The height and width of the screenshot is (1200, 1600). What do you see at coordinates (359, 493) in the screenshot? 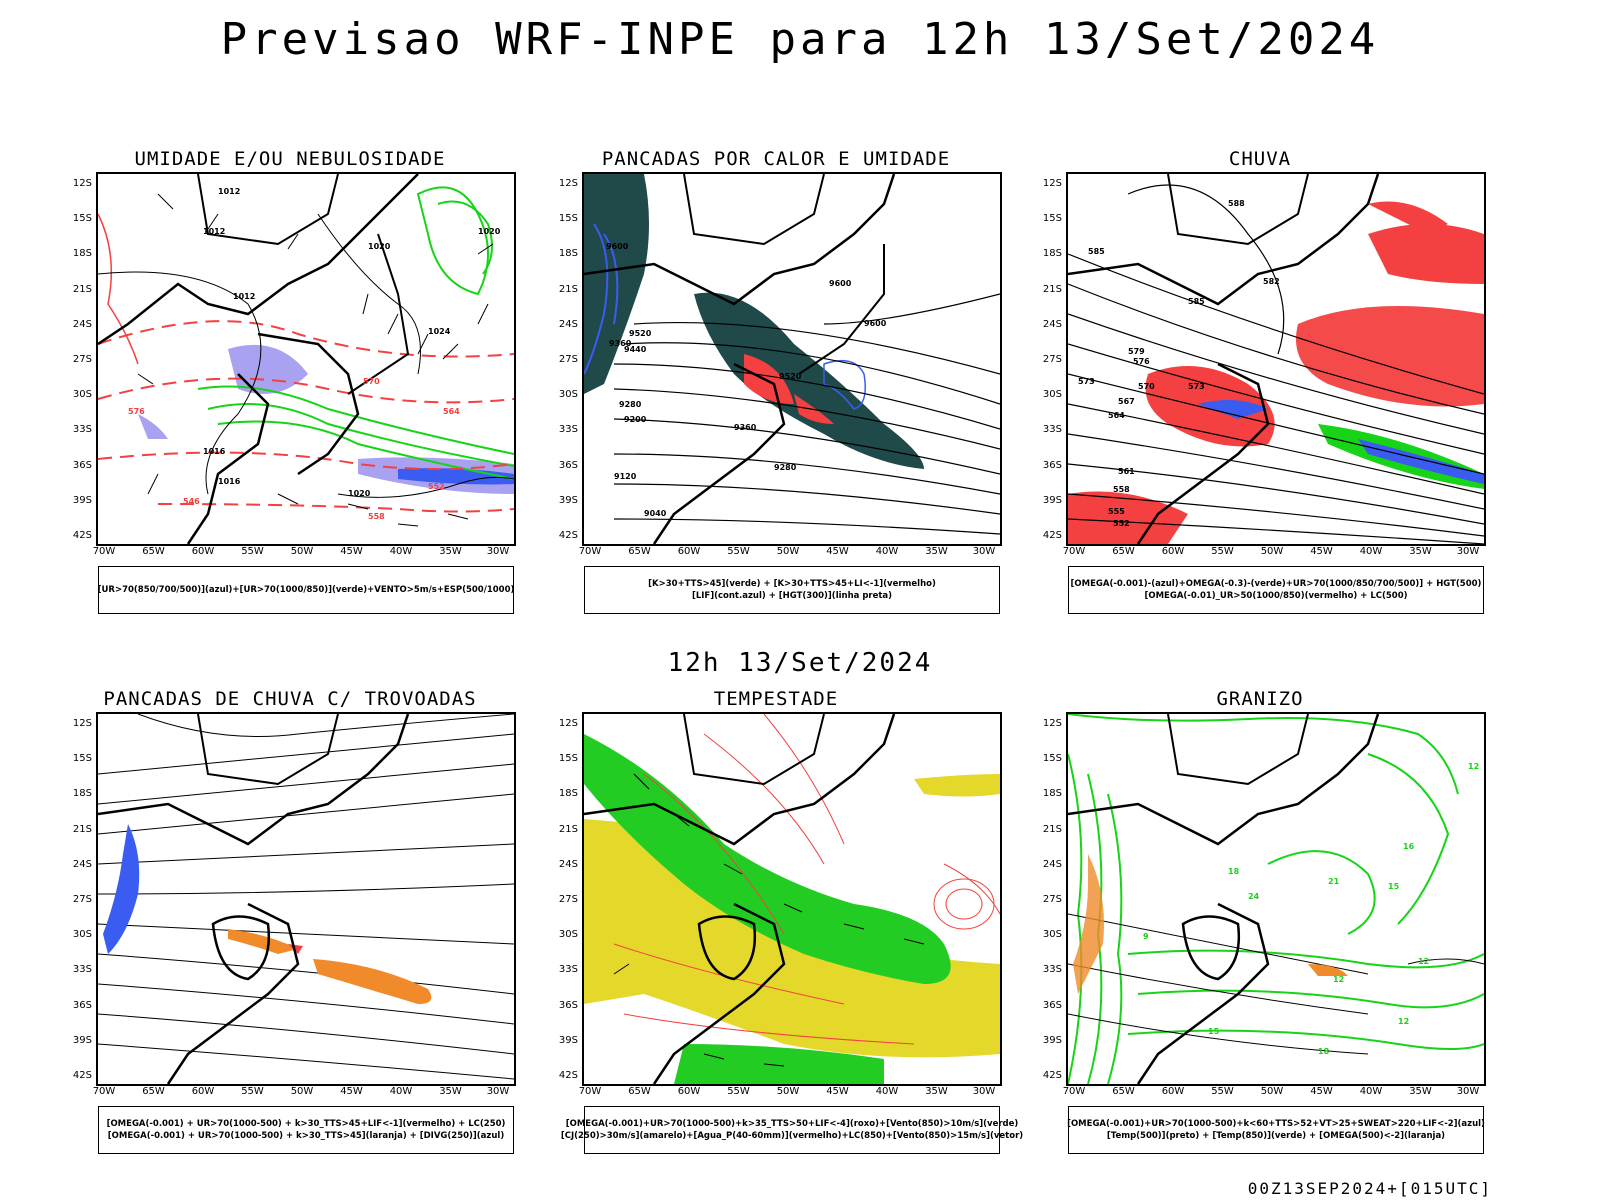
I see `contour-label: 1020` at bounding box center [359, 493].